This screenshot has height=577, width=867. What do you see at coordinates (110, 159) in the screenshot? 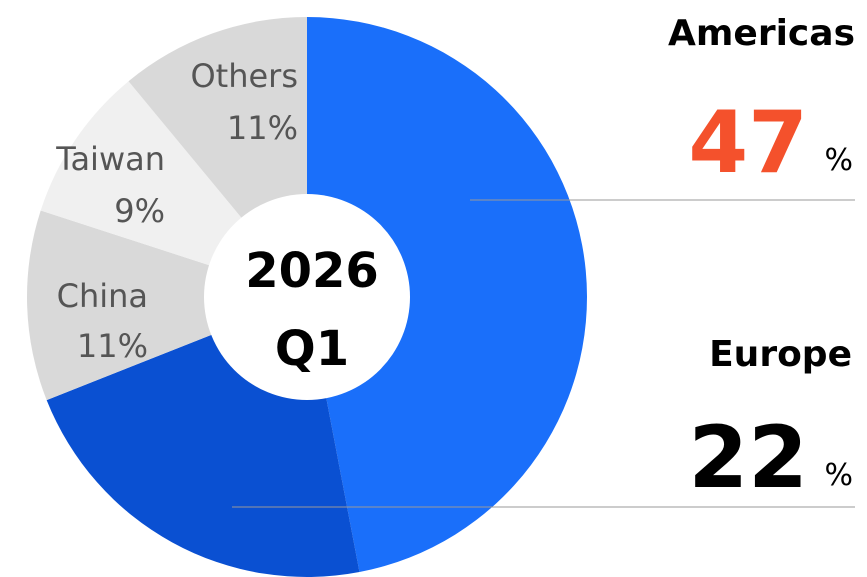
I see `slice-label: Taiwan` at bounding box center [110, 159].